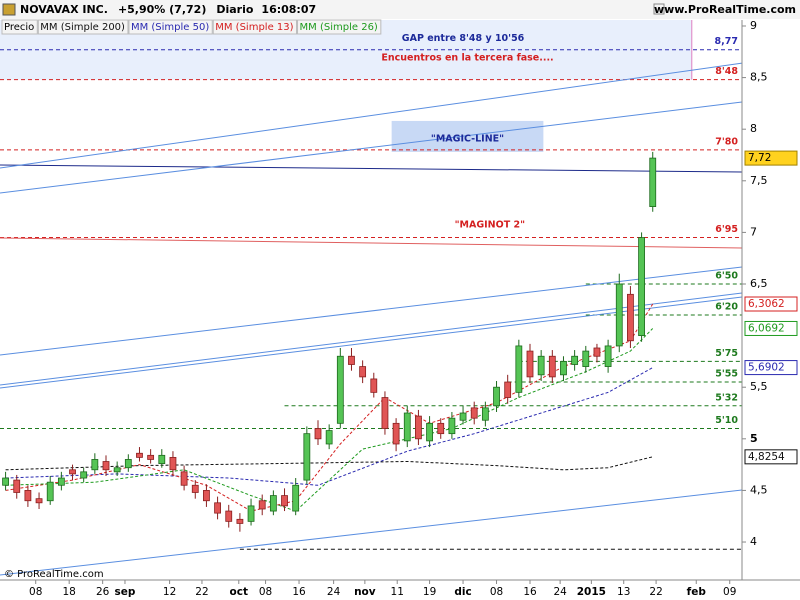 The width and height of the screenshot is (800, 600). I want to click on x-tick-label: 08, so click(265, 592).